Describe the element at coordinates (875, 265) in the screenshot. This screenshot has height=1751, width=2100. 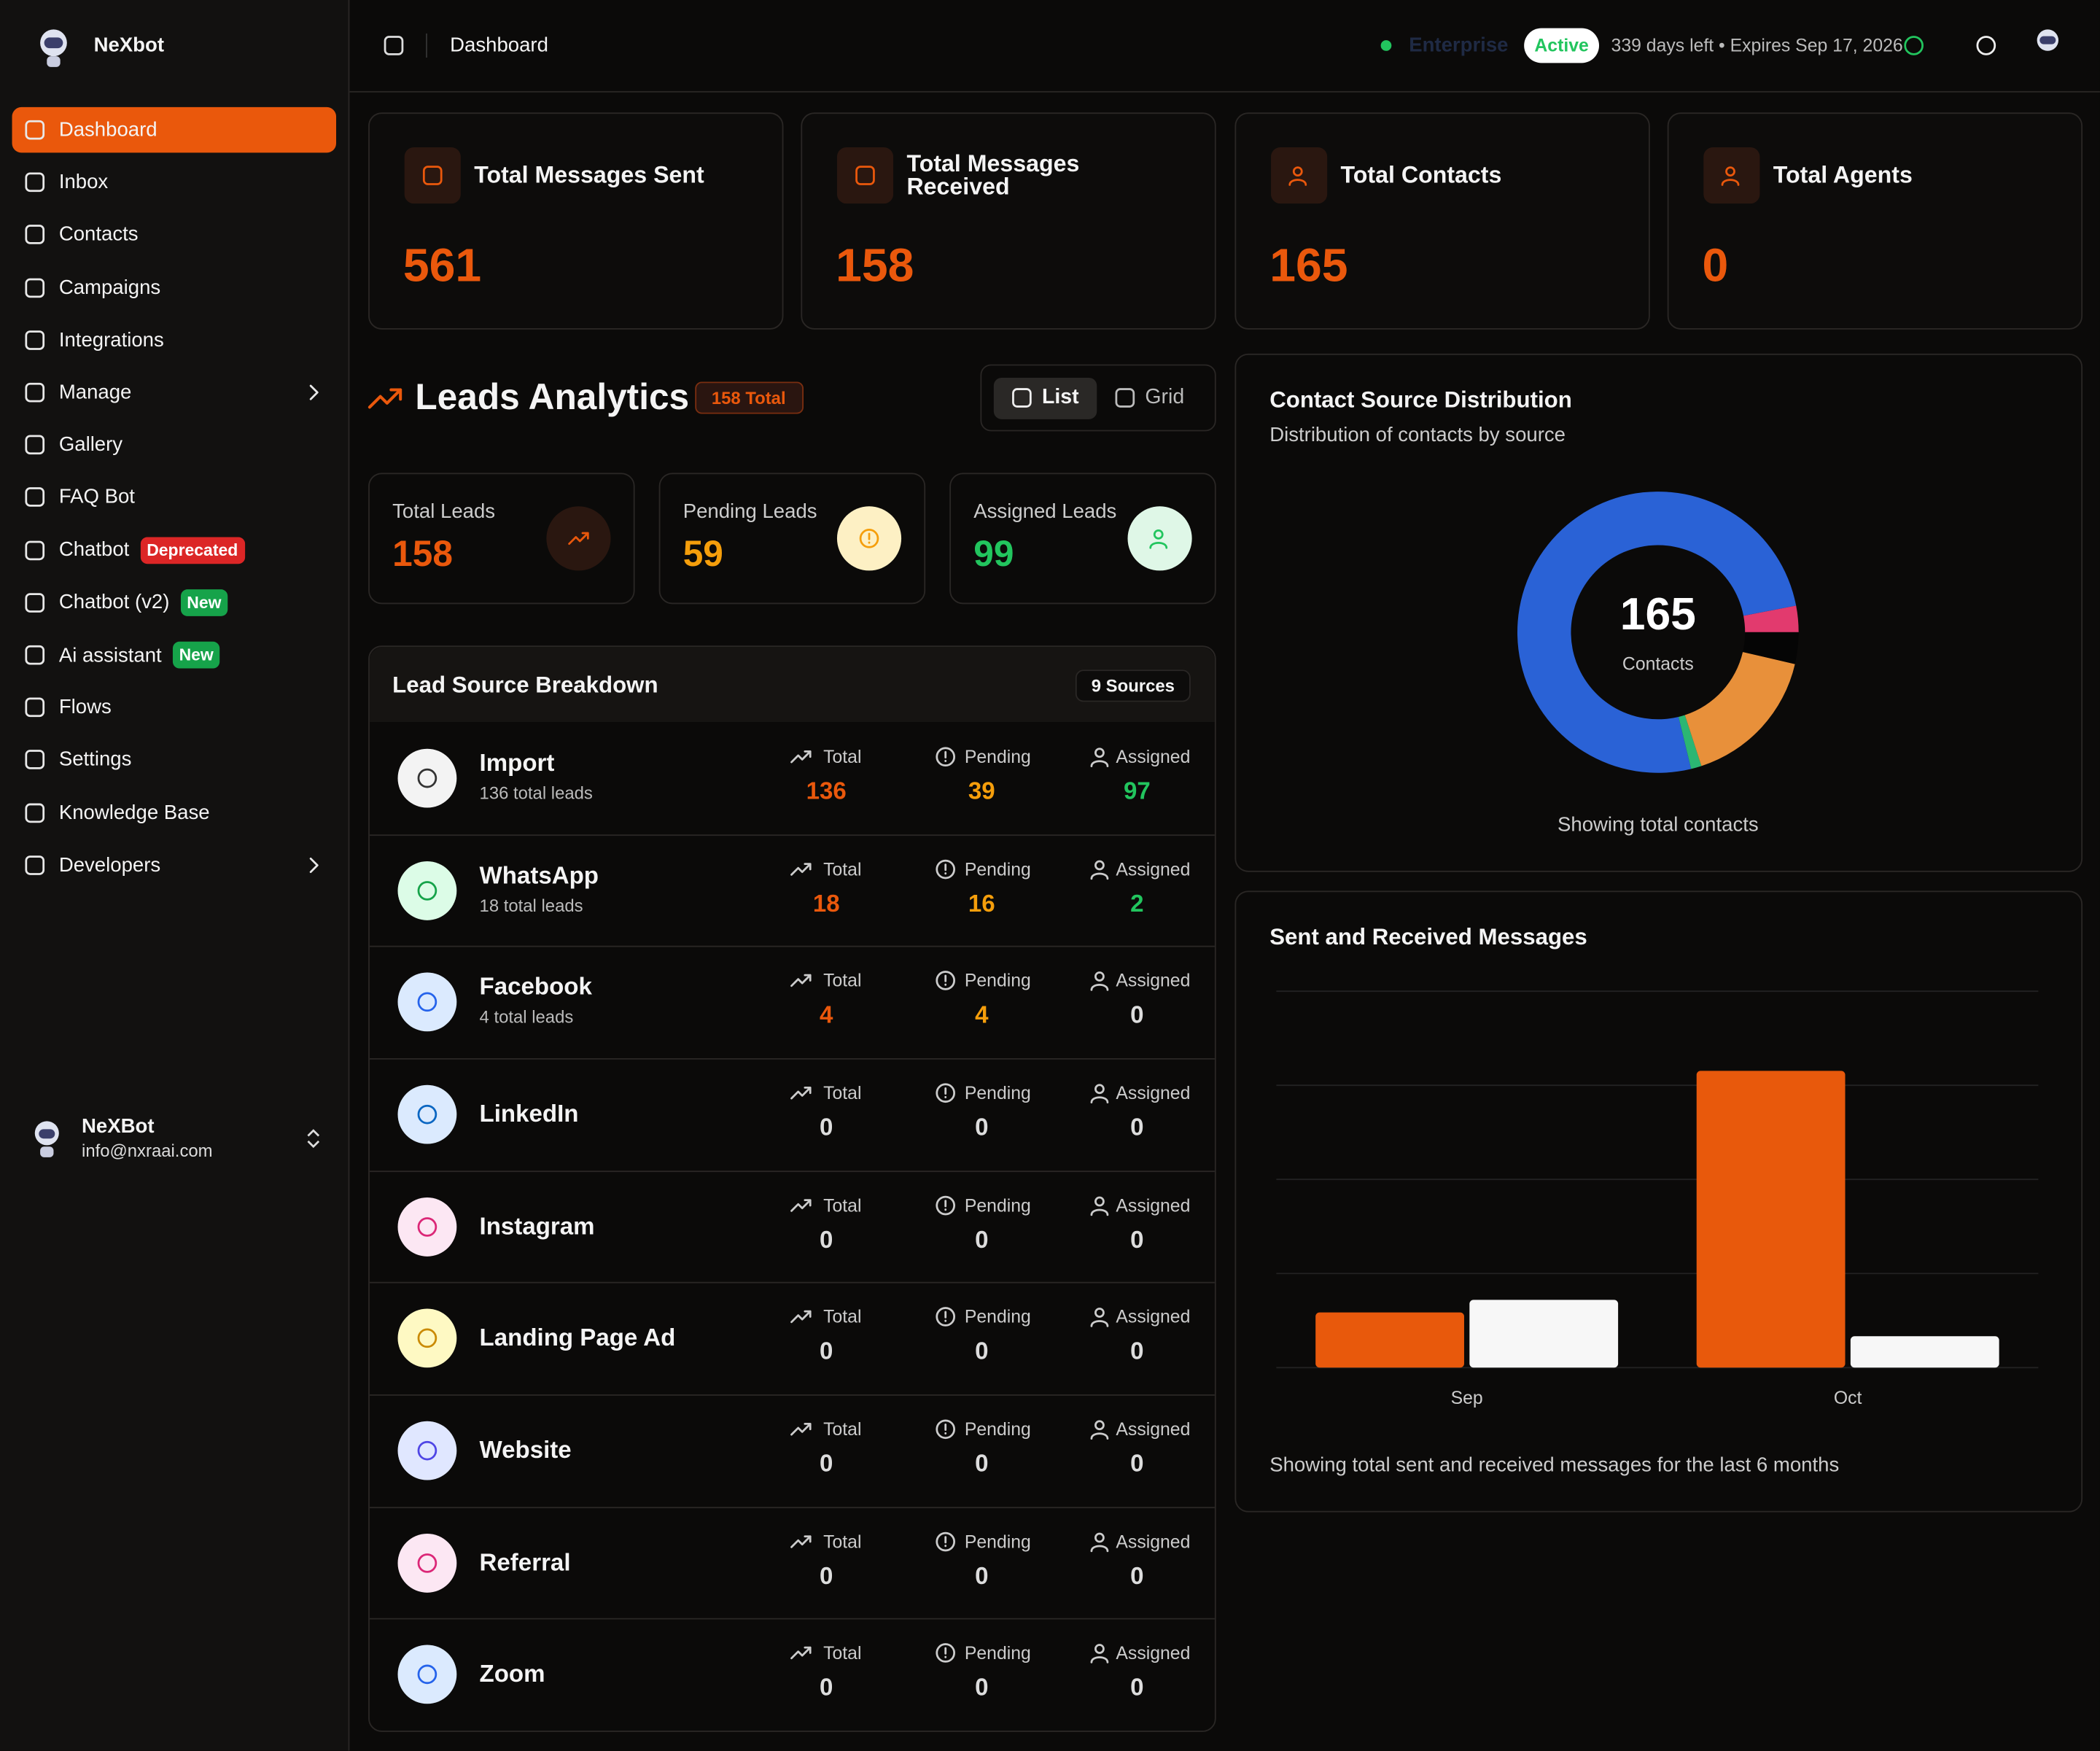
I see `stat-value: 158` at that location.